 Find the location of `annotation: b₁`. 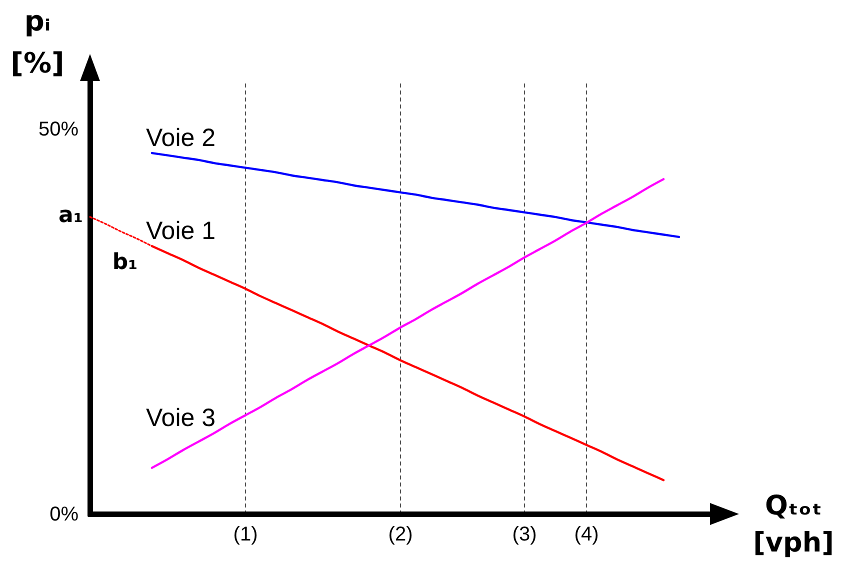

annotation: b₁ is located at coordinates (125, 263).